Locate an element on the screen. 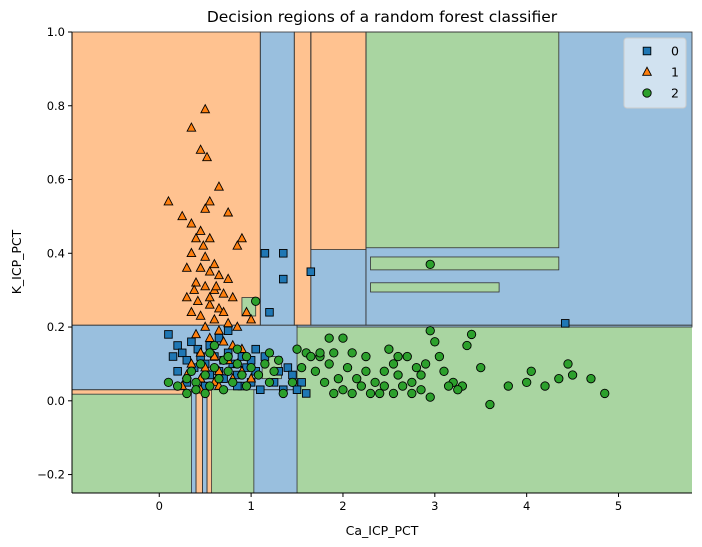  x-axis-label: Ca_ICP_PCT is located at coordinates (382, 530).